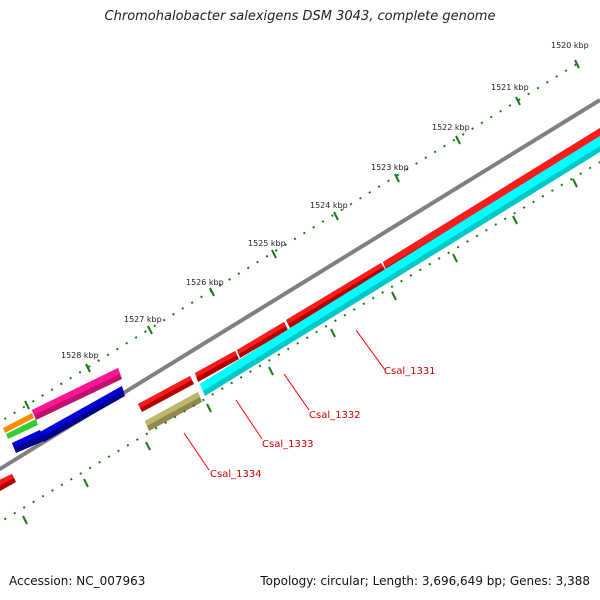 Image resolution: width=600 pixels, height=600 pixels. I want to click on cds-forward-edge, so click(8, 484).